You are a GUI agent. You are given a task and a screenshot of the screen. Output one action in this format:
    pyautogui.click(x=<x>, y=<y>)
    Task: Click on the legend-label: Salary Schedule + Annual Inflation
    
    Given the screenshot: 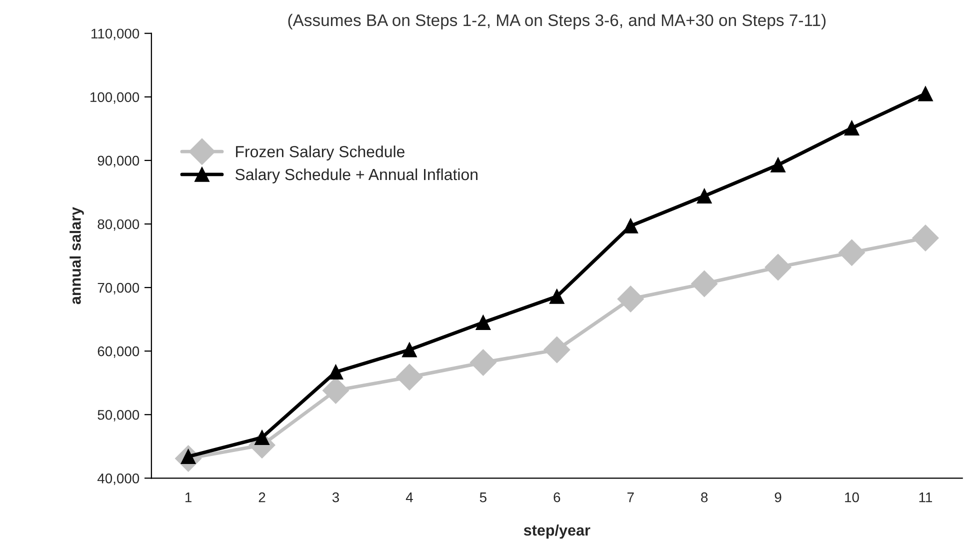 What is the action you would take?
    pyautogui.click(x=356, y=176)
    